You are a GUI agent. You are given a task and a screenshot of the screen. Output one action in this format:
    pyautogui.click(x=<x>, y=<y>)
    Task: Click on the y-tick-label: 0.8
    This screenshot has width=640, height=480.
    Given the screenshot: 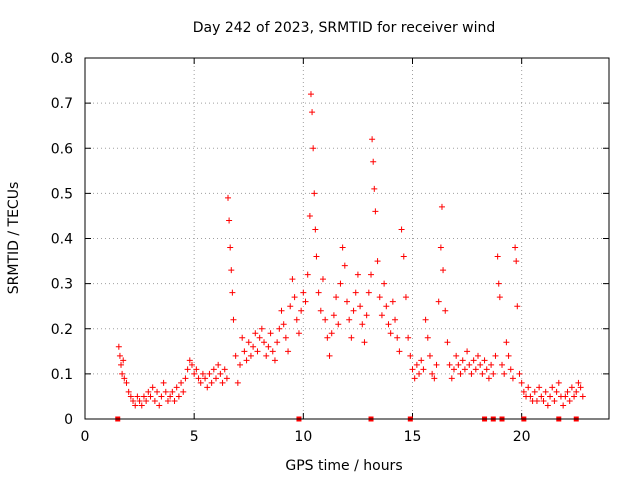 What is the action you would take?
    pyautogui.click(x=62, y=59)
    